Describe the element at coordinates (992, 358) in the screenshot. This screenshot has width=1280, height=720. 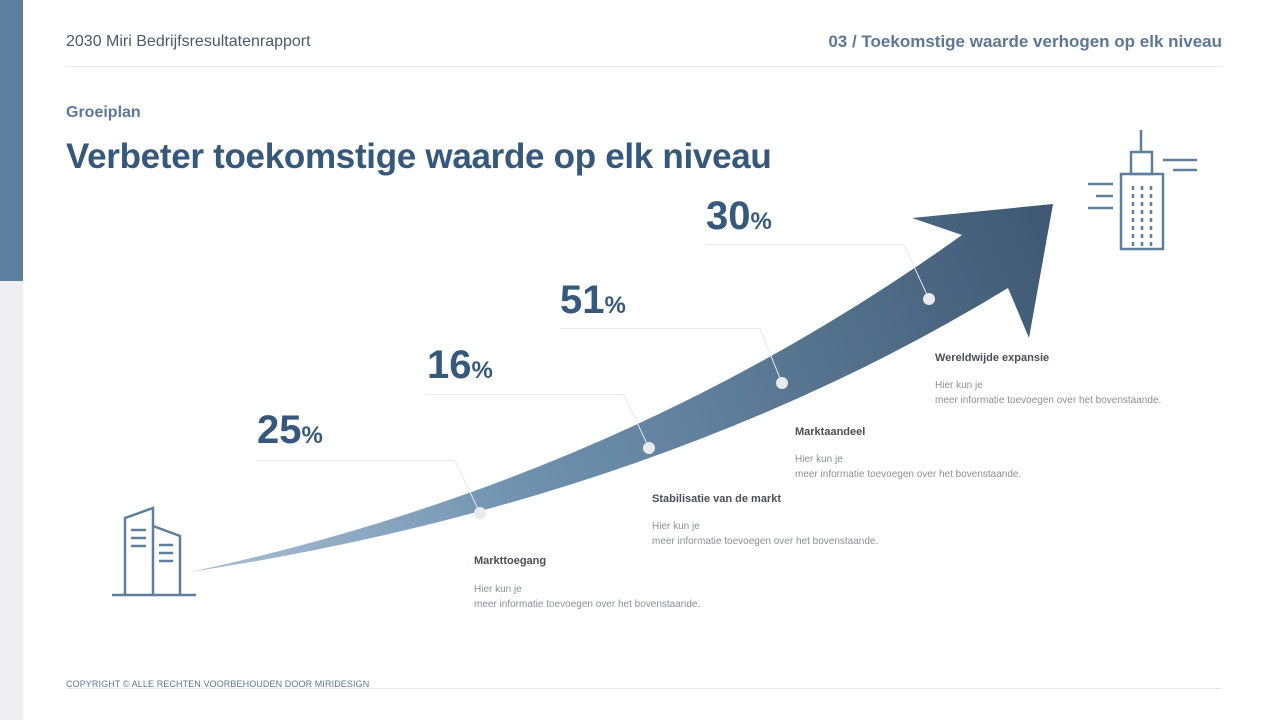
I see `milestone-label-4: Wereldwijde expansie` at that location.